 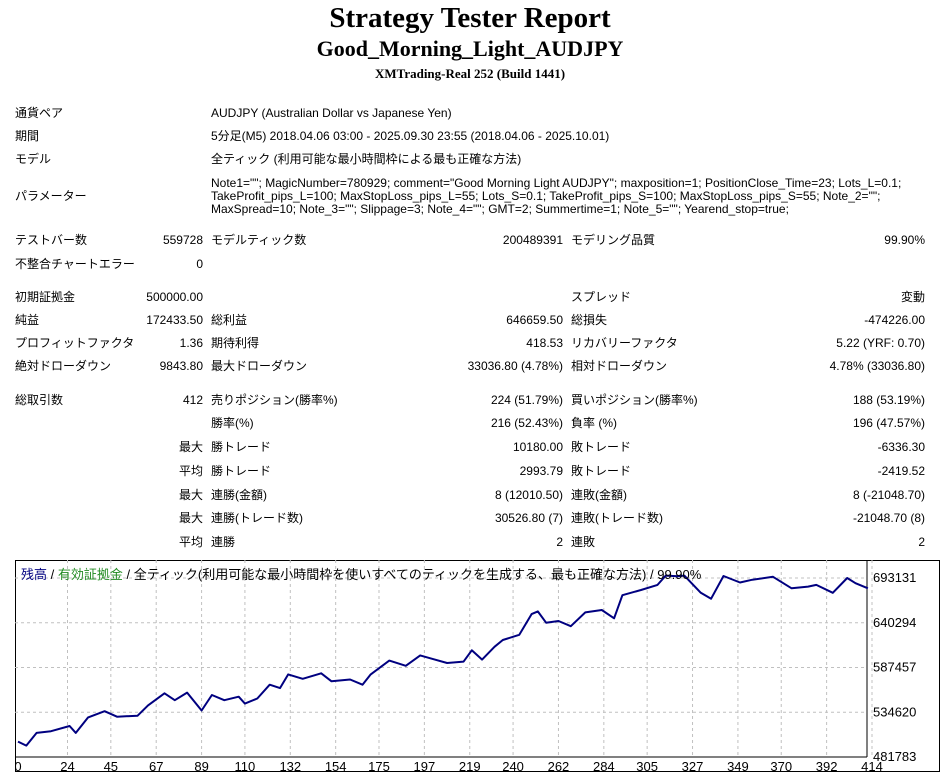 What do you see at coordinates (257, 518) in the screenshot?
I see `stat-label: 連勝(トレード数)` at bounding box center [257, 518].